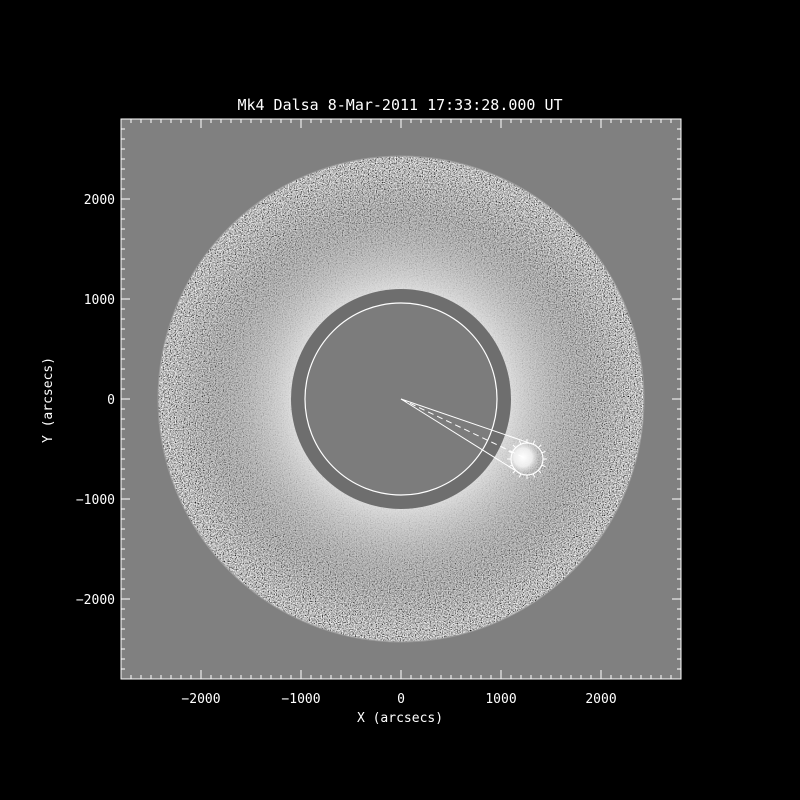 The image size is (800, 800). I want to click on solar-limb-circle, so click(401, 399).